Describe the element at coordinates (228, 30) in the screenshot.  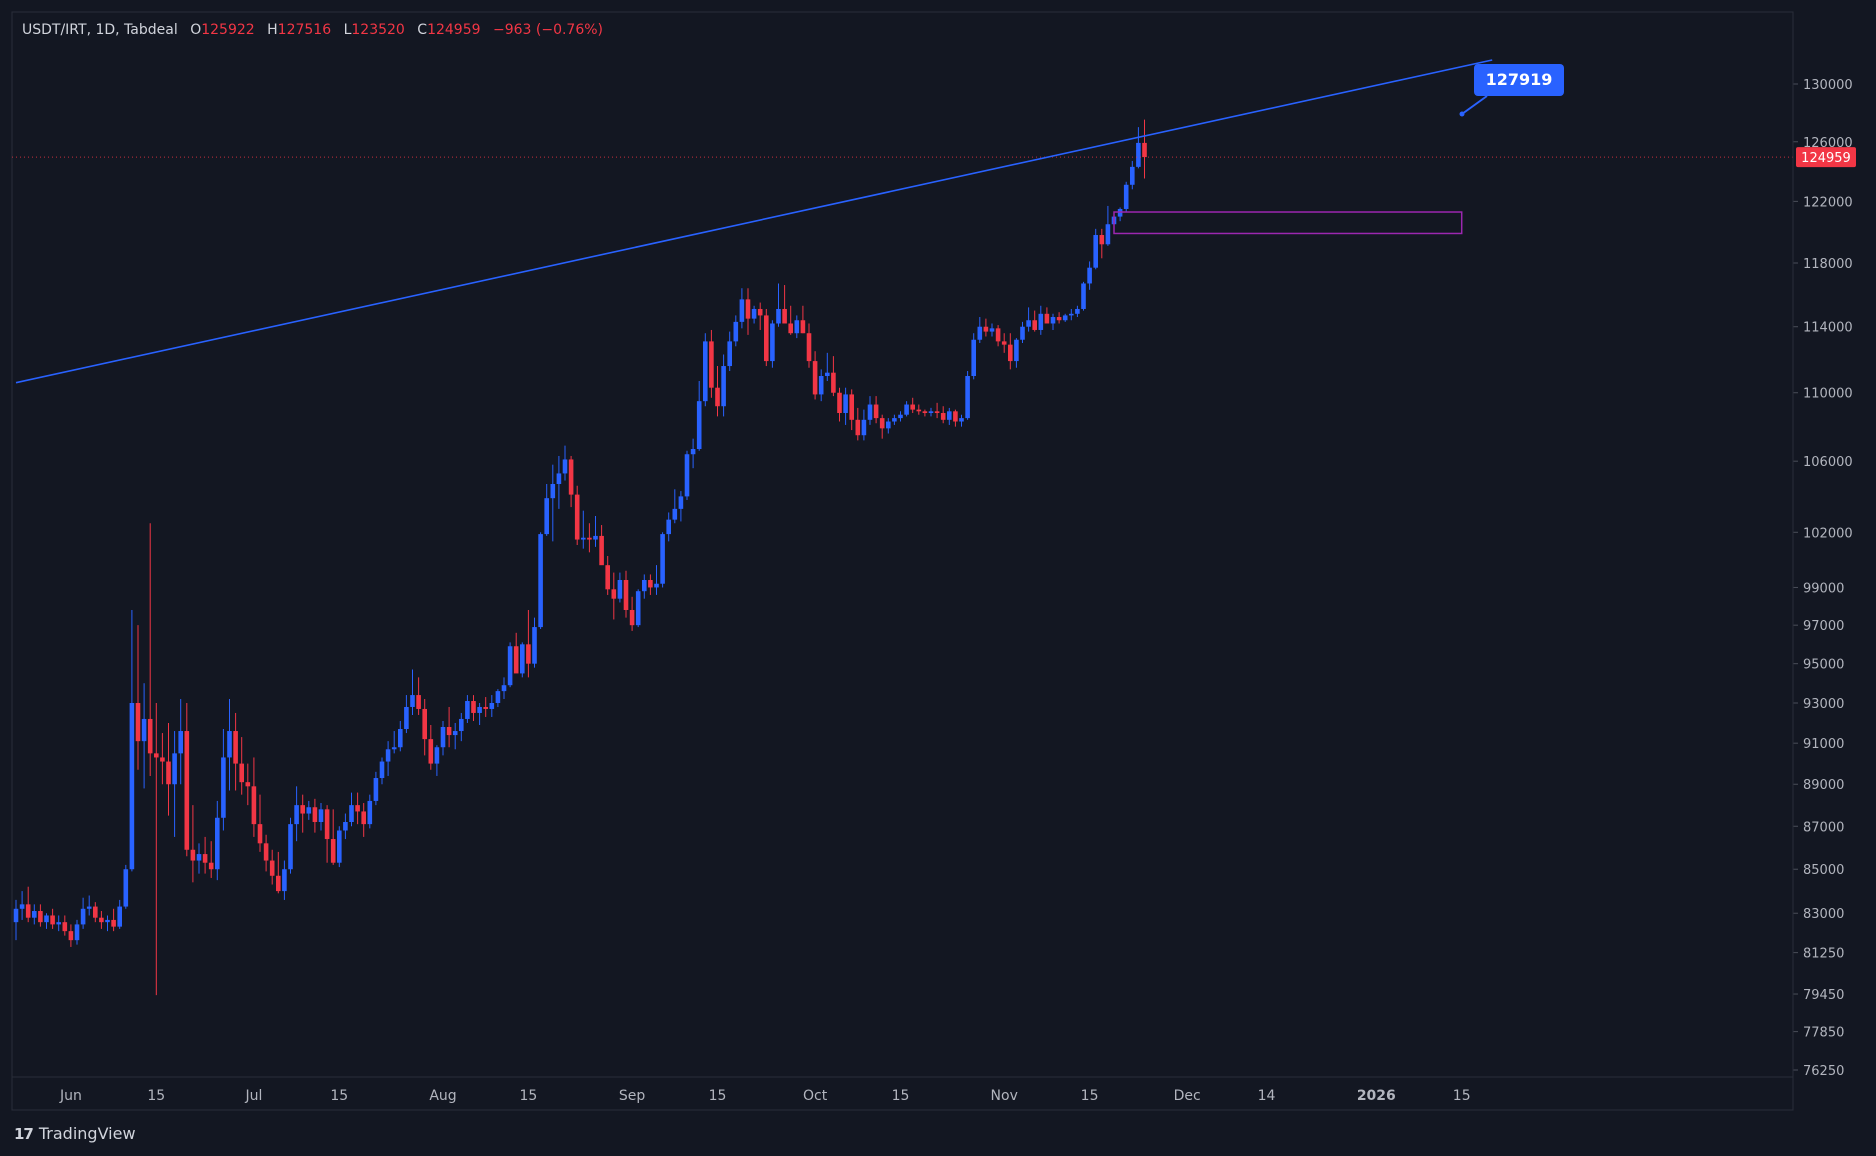
I see `open-value: 125922` at that location.